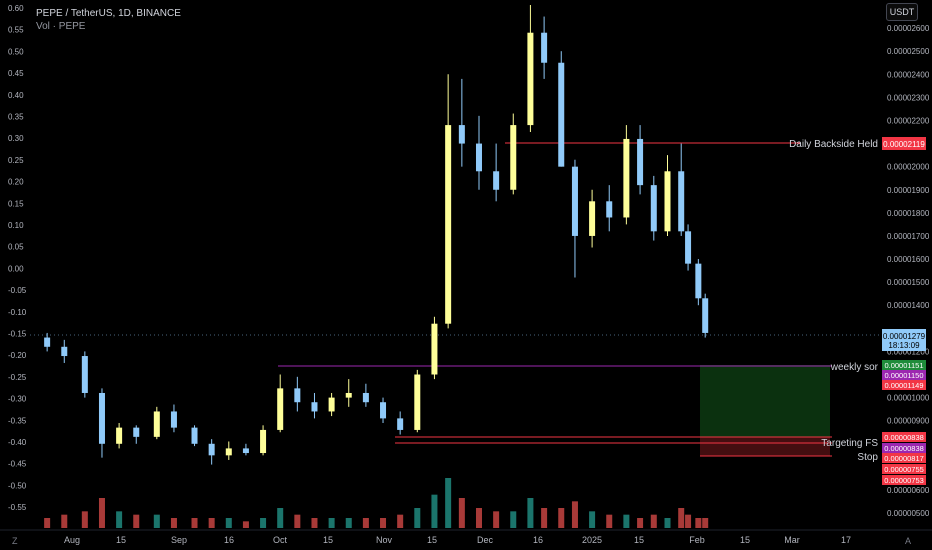 Image resolution: width=932 pixels, height=550 pixels. I want to click on weekly-sor-tag-text: 0.00001151, so click(903, 365).